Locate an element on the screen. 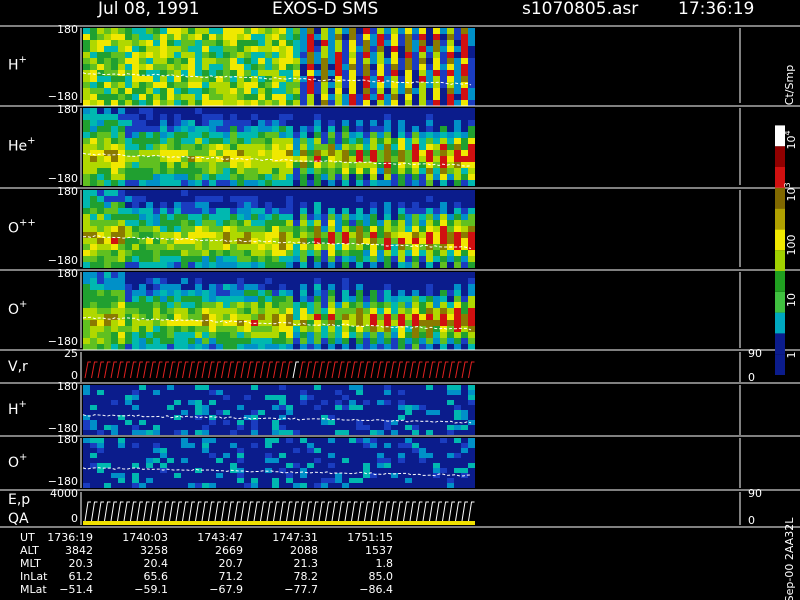 The width and height of the screenshot is (800, 600). trace is located at coordinates (277, 419).